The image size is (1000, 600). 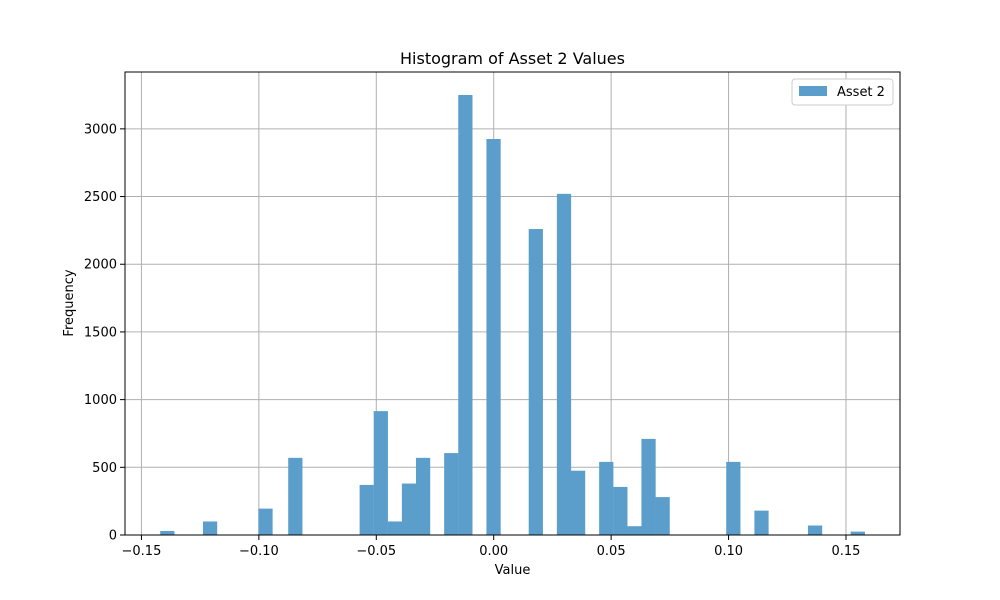 I want to click on legend-label-asset-2: Asset 2, so click(x=861, y=92).